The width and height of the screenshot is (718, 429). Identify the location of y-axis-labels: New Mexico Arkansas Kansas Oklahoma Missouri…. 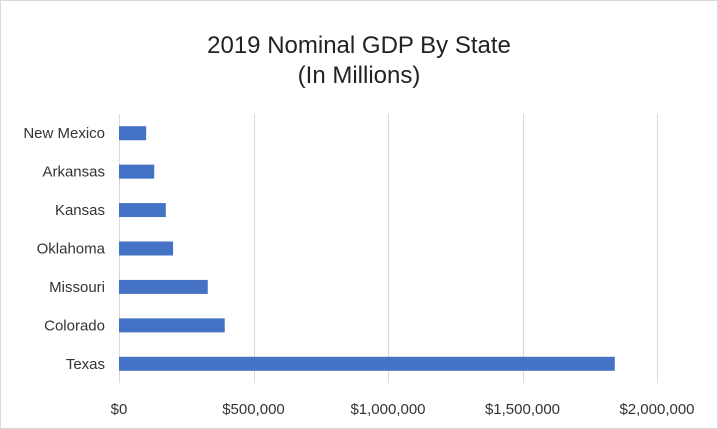
(64, 249).